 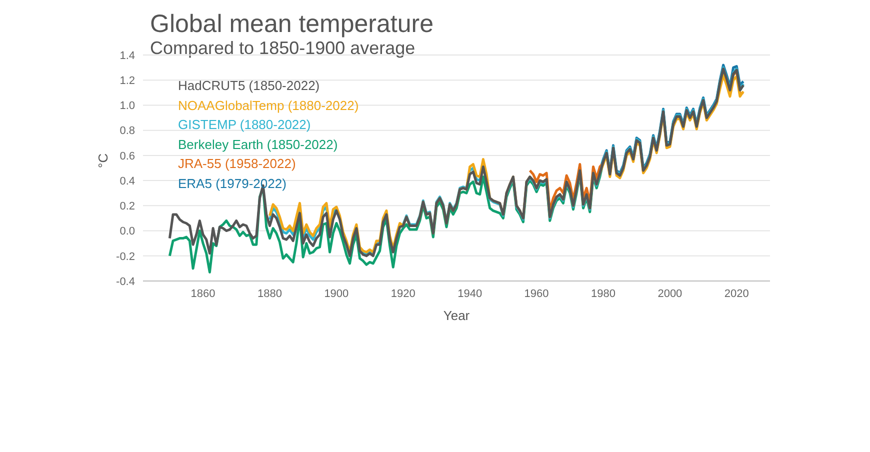 What do you see at coordinates (336, 294) in the screenshot?
I see `x-tick-label: 1900` at bounding box center [336, 294].